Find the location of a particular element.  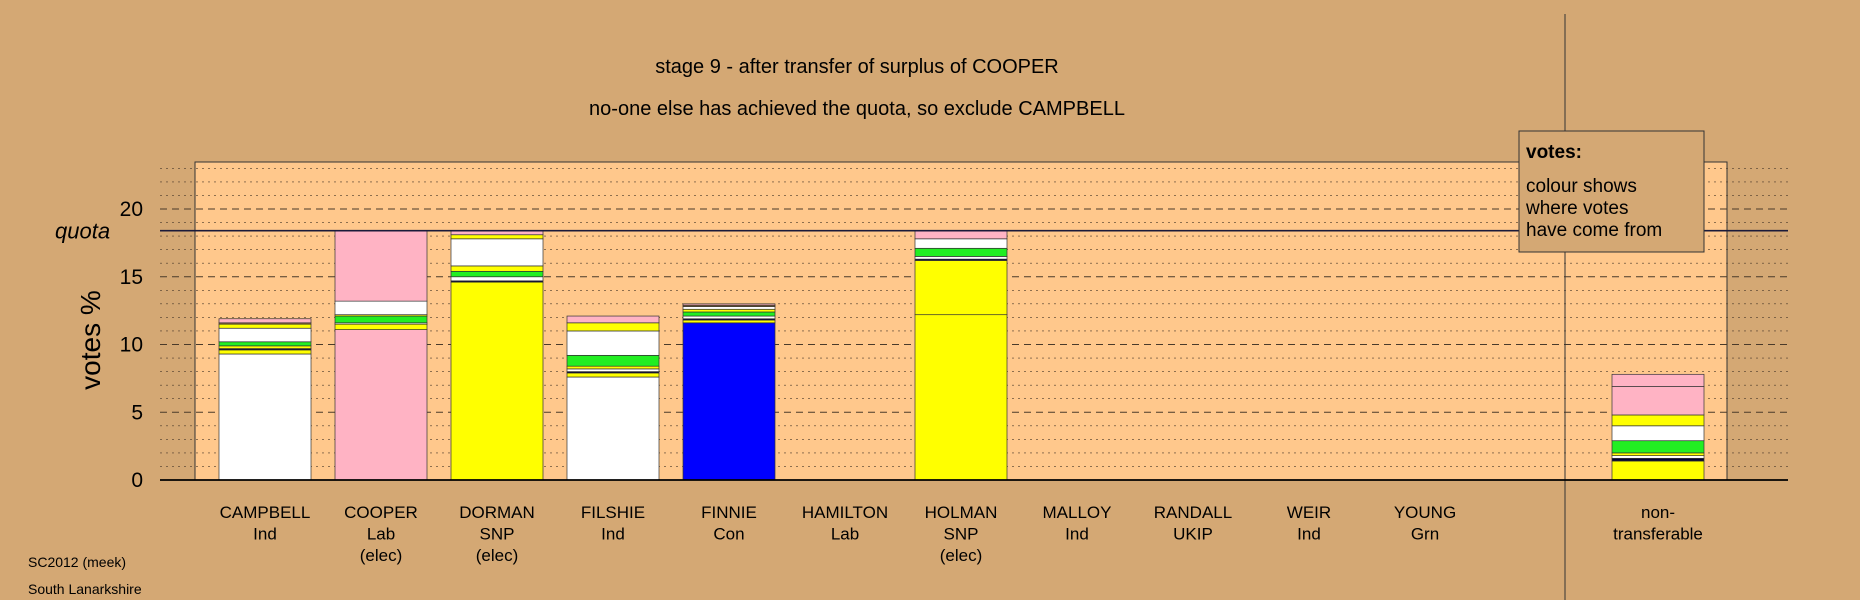

y-tick-label: 10 is located at coordinates (131, 345).